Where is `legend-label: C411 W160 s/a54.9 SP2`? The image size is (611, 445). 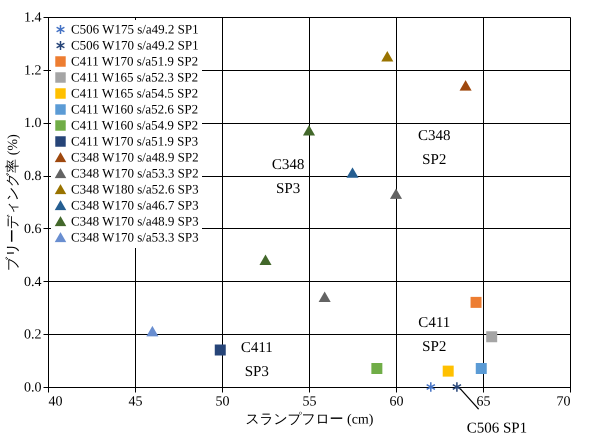
legend-label: C411 W160 s/a54.9 SP2 is located at coordinates (134, 125).